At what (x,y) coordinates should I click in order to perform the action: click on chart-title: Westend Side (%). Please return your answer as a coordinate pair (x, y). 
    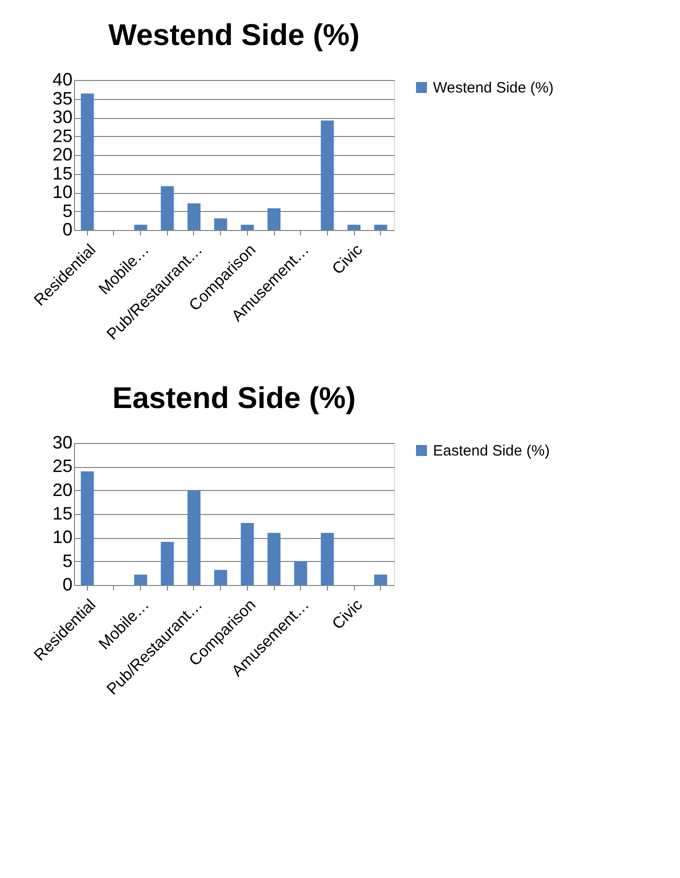
    Looking at the image, I should click on (234, 35).